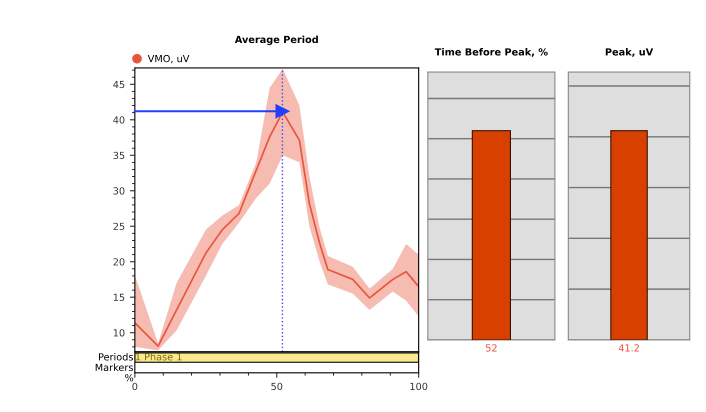  What do you see at coordinates (118, 156) in the screenshot?
I see `y-tick-label: 35` at bounding box center [118, 156].